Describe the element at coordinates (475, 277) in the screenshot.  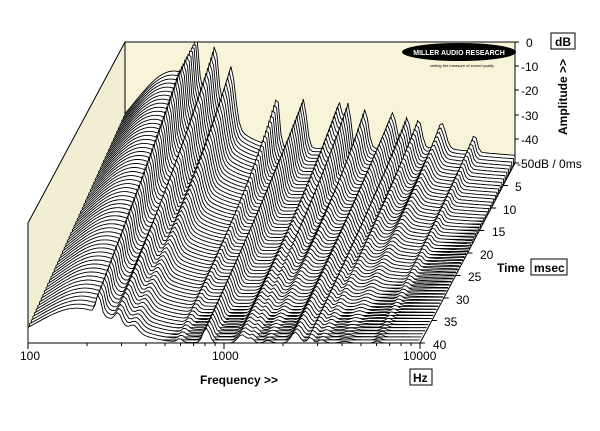
I see `time-tick-label-25: 25` at that location.